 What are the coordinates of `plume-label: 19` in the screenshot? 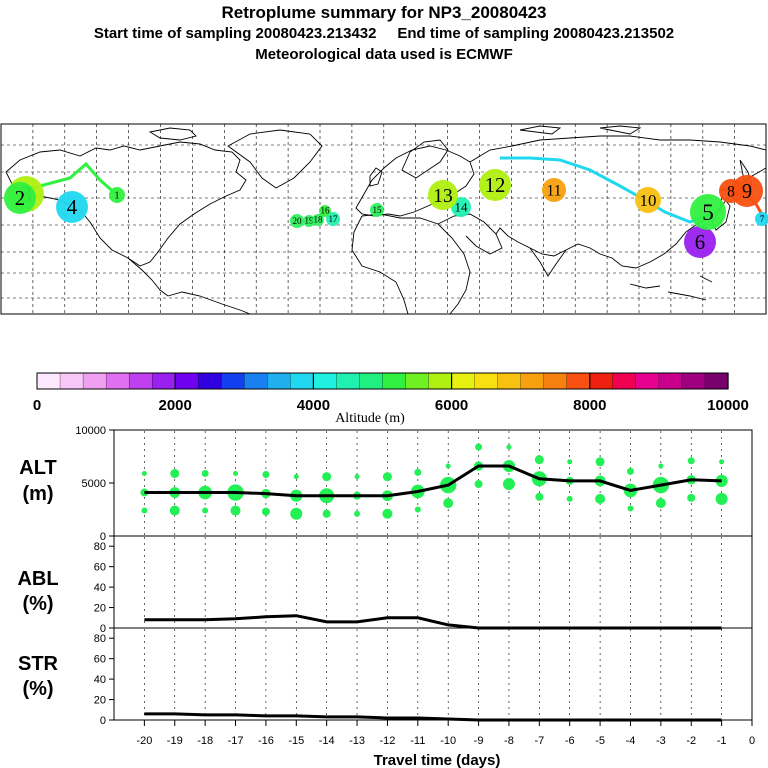 It's located at (310, 221).